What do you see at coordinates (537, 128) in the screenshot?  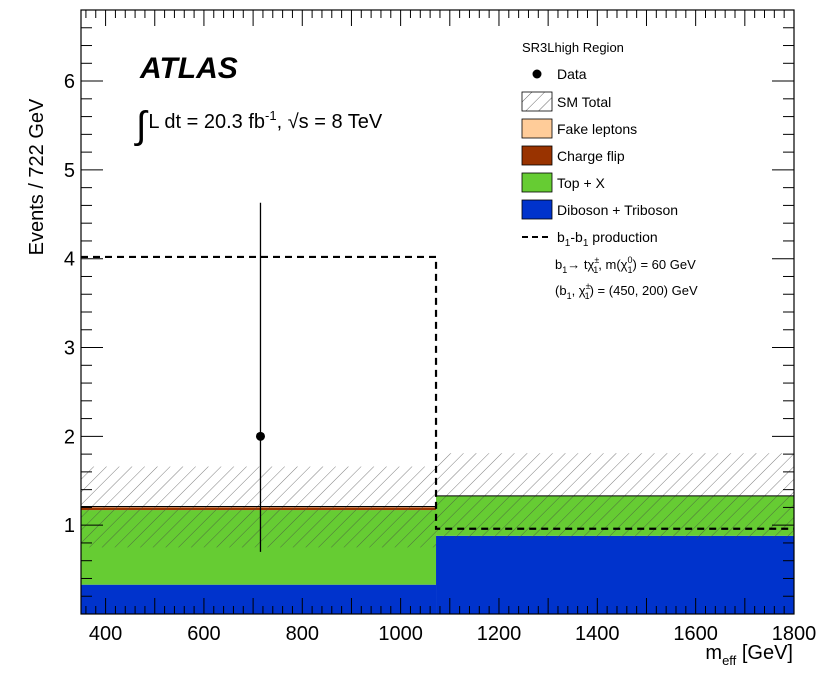 I see `legend-fake-swatch` at bounding box center [537, 128].